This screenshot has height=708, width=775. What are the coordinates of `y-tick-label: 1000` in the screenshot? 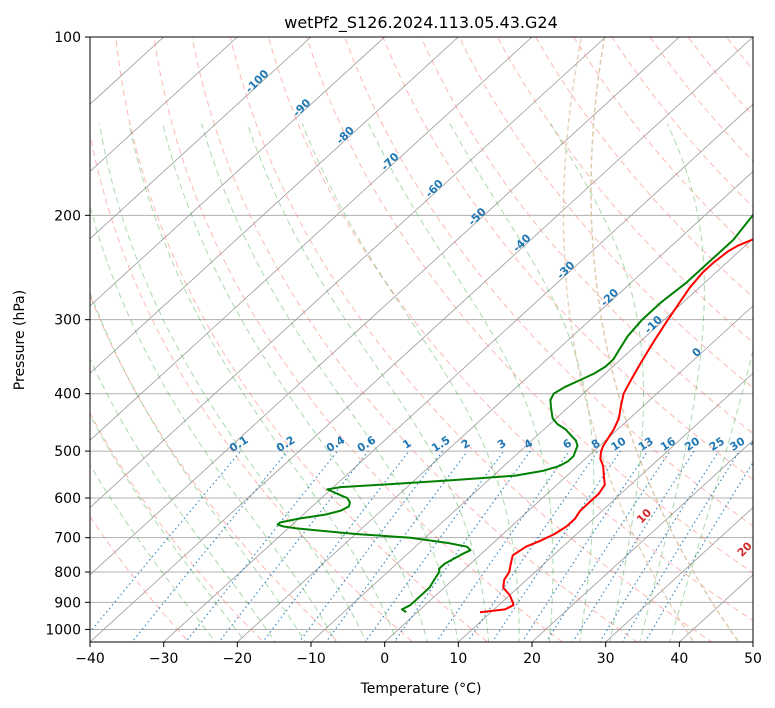 It's located at (63, 630).